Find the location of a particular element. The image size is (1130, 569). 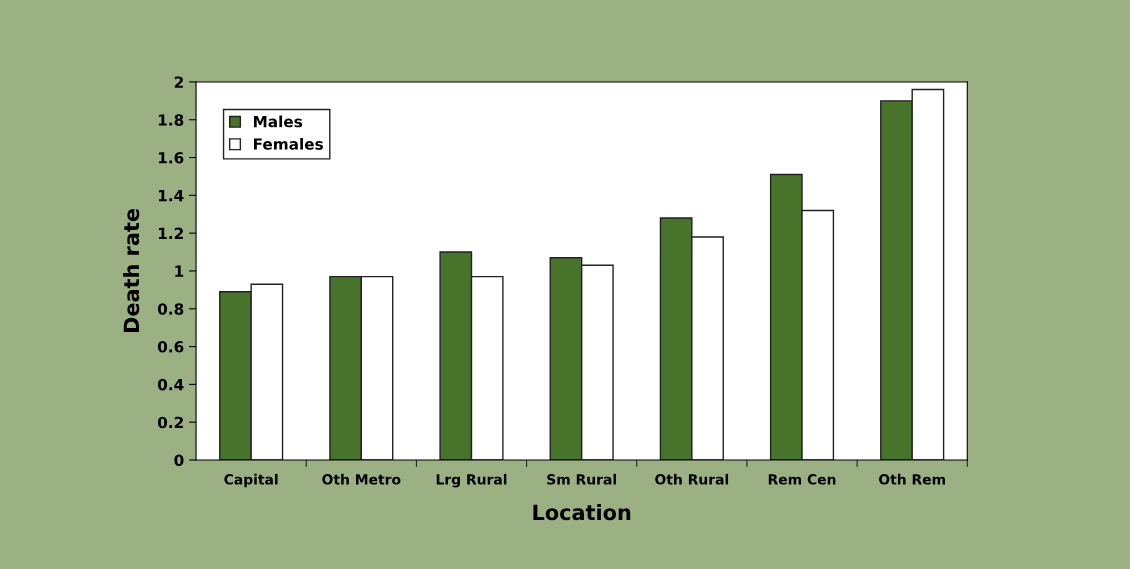

x-tick-label: Lrg Rural is located at coordinates (471, 480).